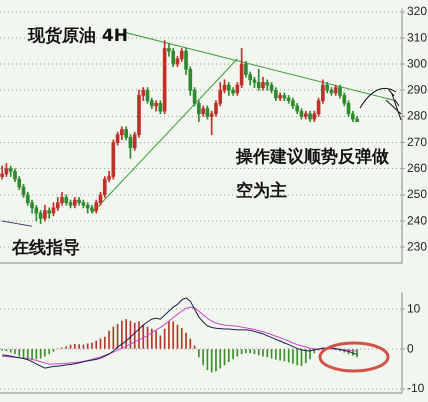  What do you see at coordinates (417, 37) in the screenshot?
I see `y-tick-label: 310` at bounding box center [417, 37].